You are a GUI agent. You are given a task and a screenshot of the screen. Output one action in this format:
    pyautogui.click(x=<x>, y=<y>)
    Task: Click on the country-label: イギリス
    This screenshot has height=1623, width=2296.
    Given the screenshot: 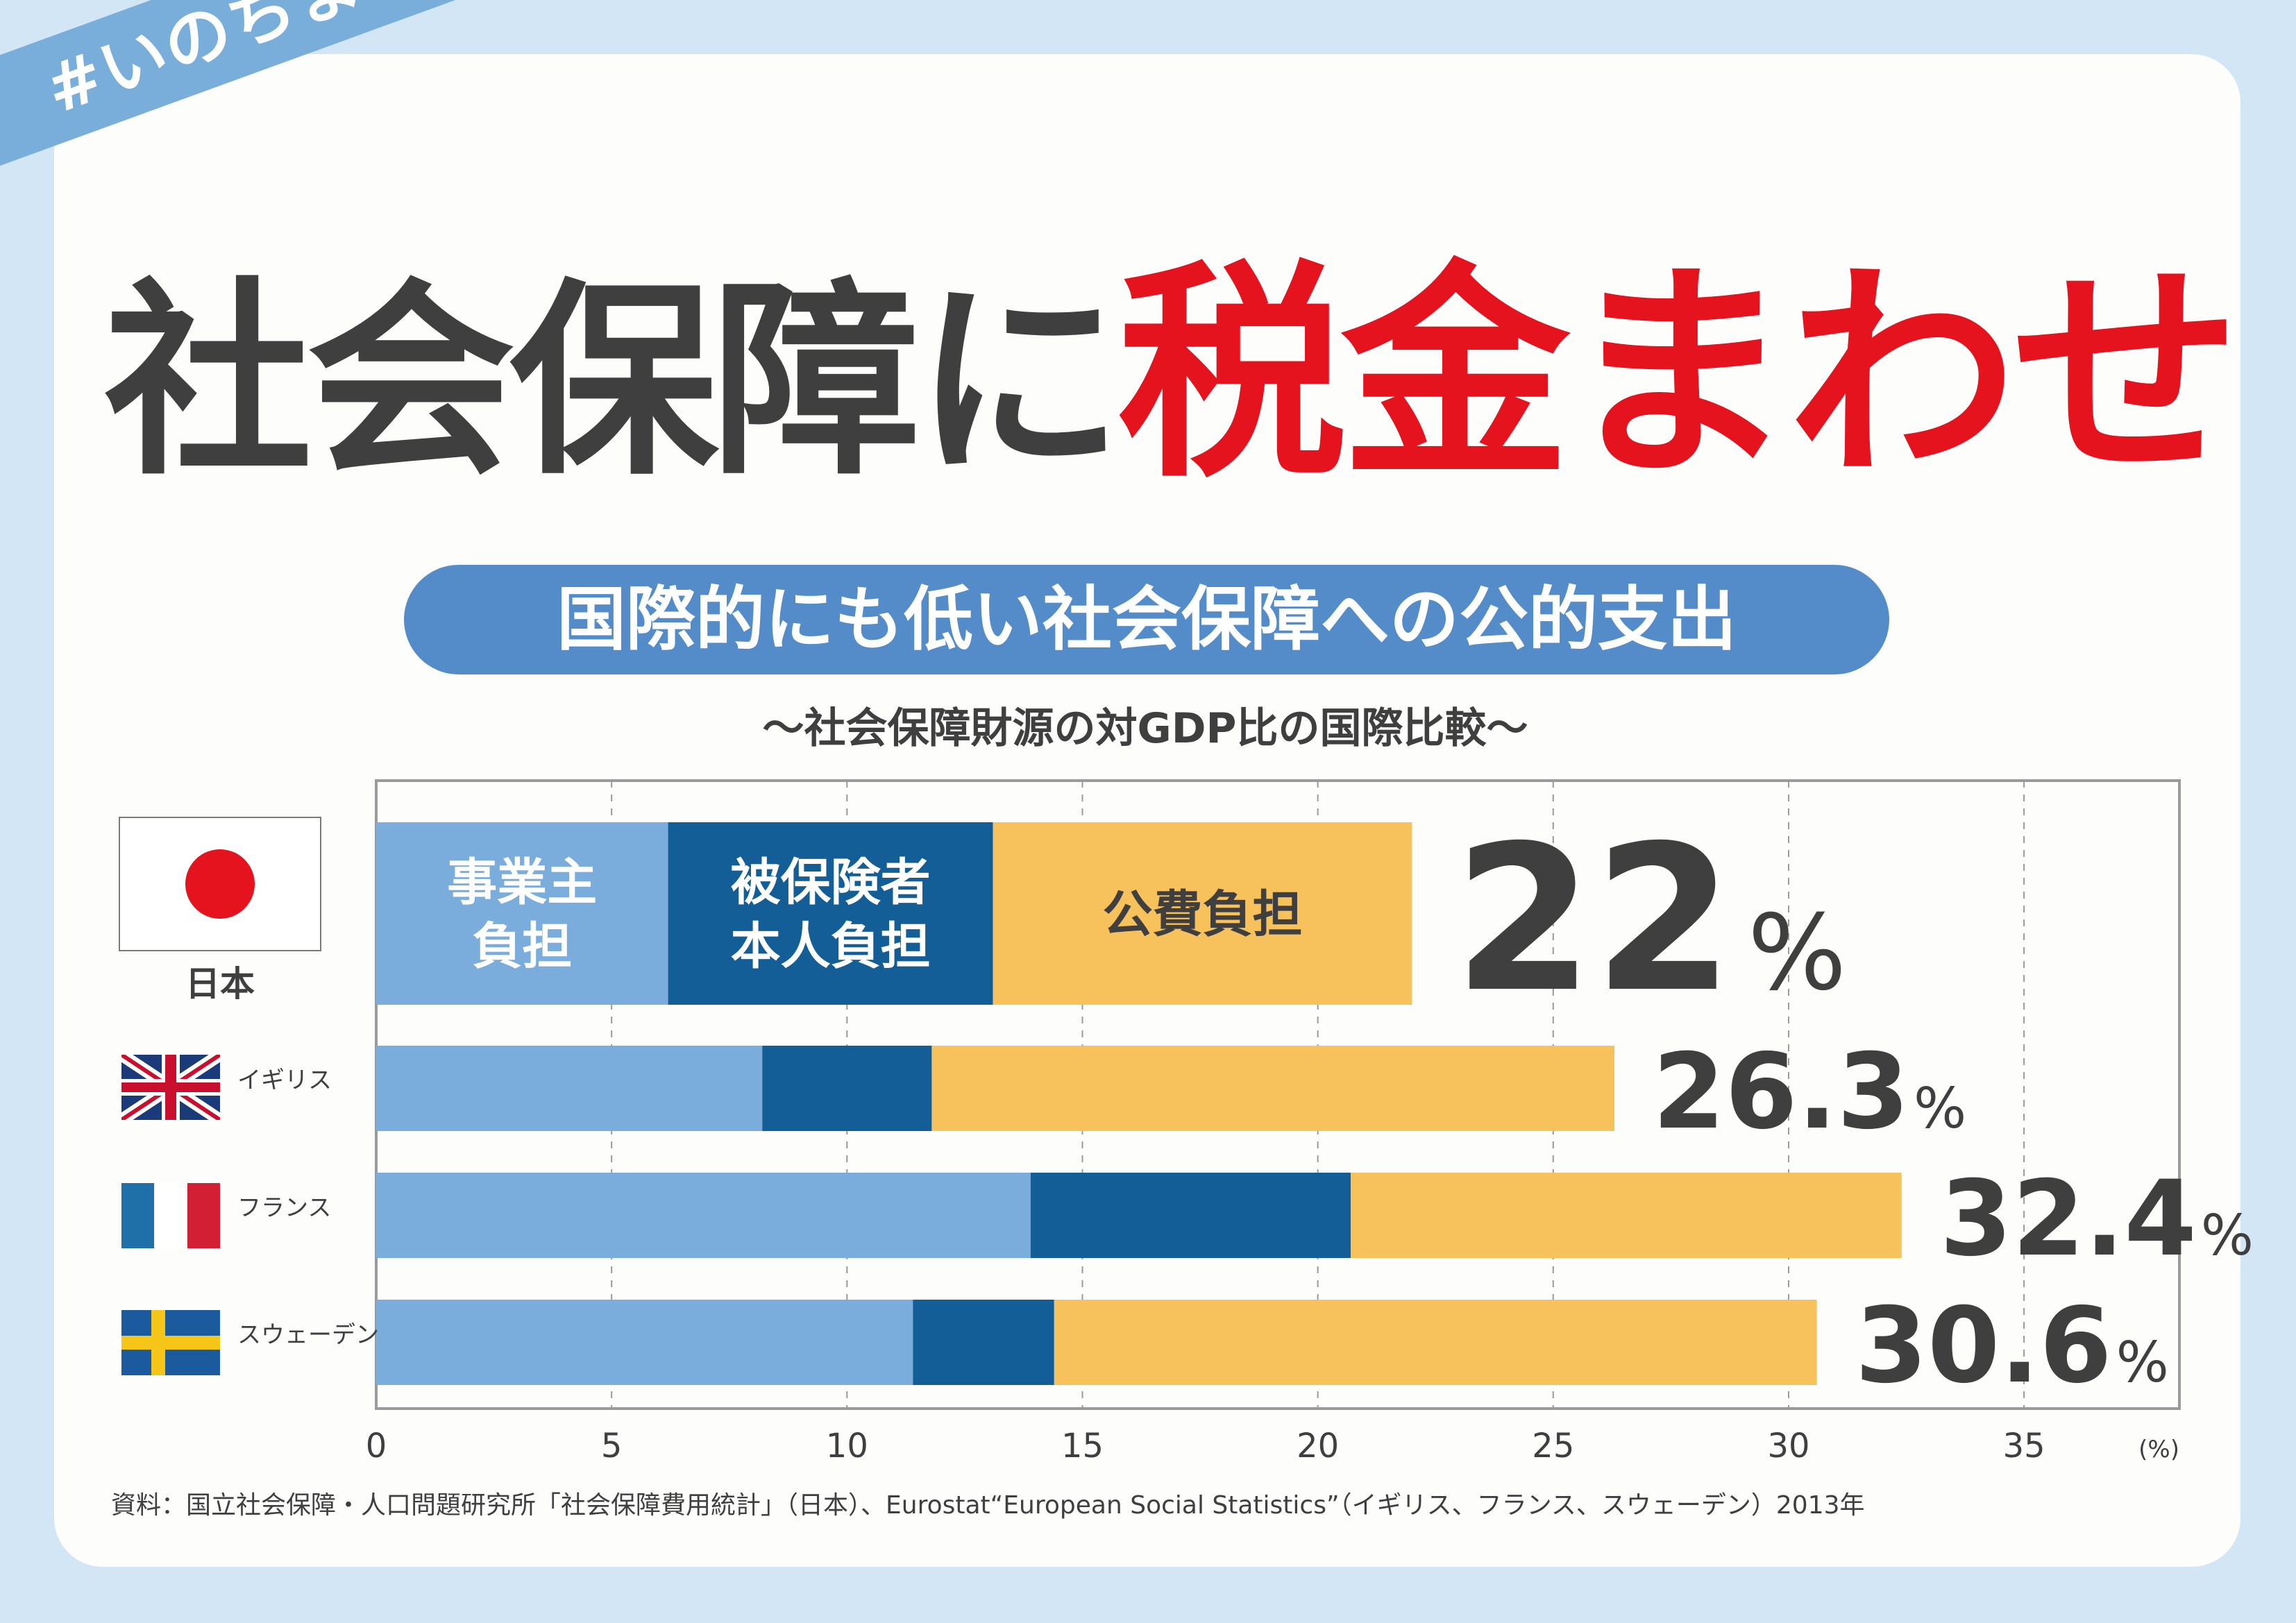 What is the action you would take?
    pyautogui.click(x=284, y=1080)
    